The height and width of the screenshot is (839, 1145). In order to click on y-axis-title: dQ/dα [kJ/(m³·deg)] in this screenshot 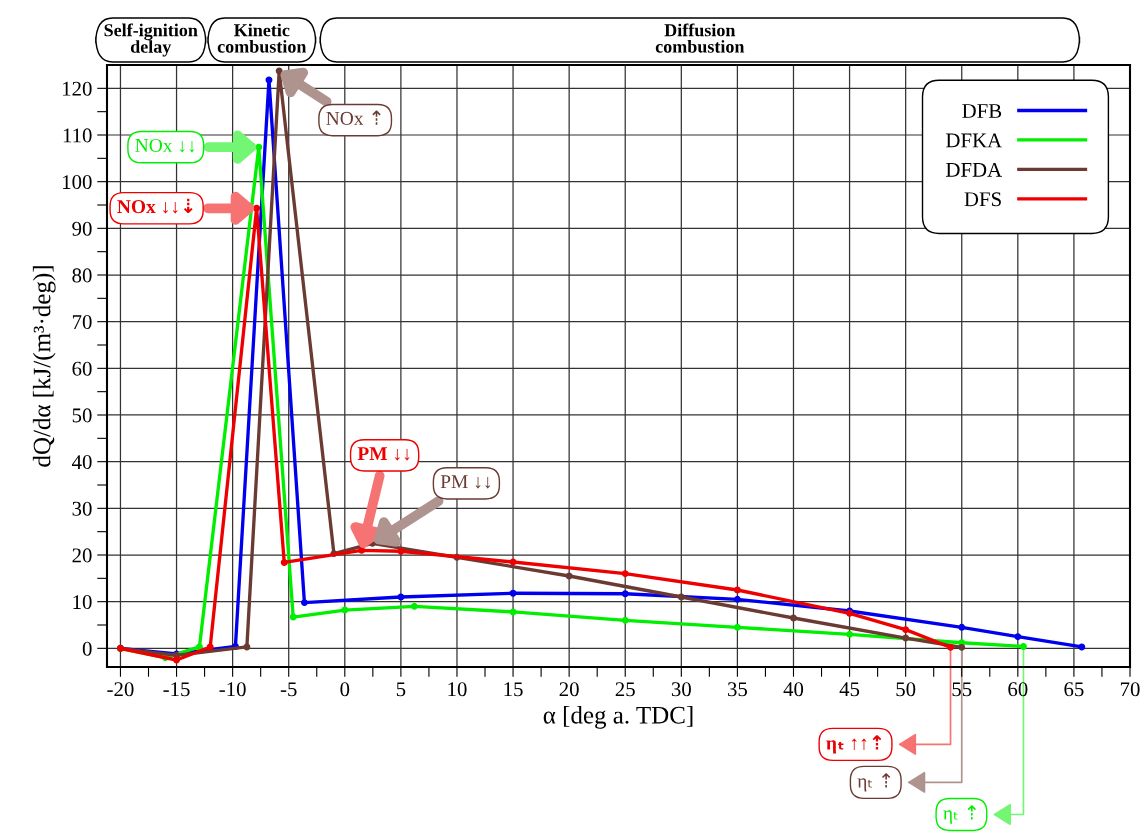, I will do `click(44, 366)`.